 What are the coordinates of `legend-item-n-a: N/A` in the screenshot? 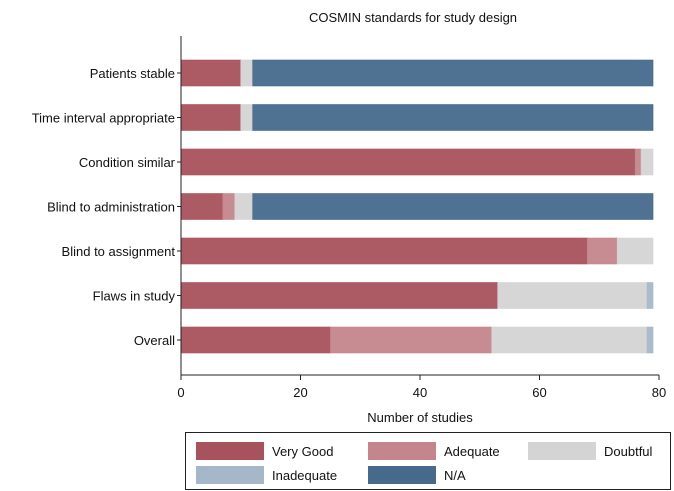 It's located at (417, 475).